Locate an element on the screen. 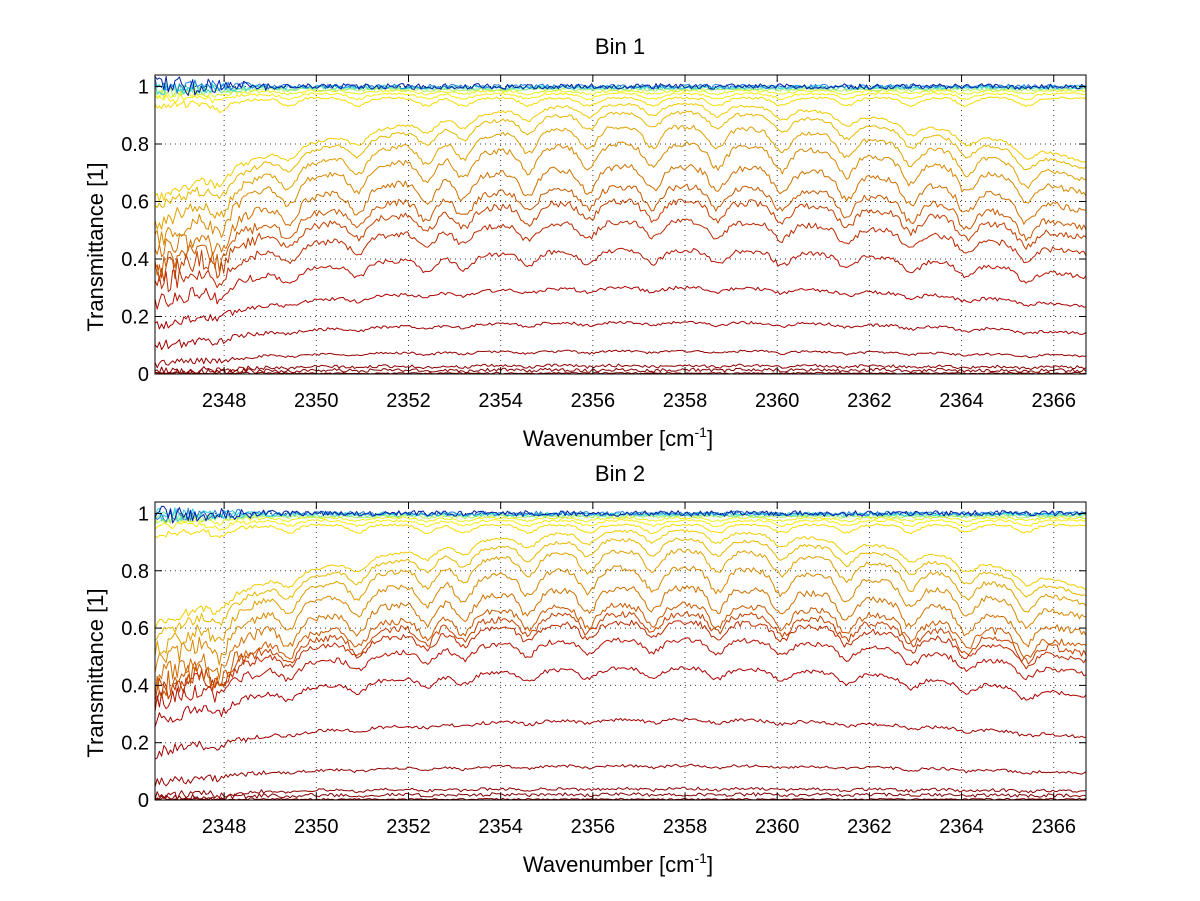  chart-title: Bin 2 is located at coordinates (620, 473).